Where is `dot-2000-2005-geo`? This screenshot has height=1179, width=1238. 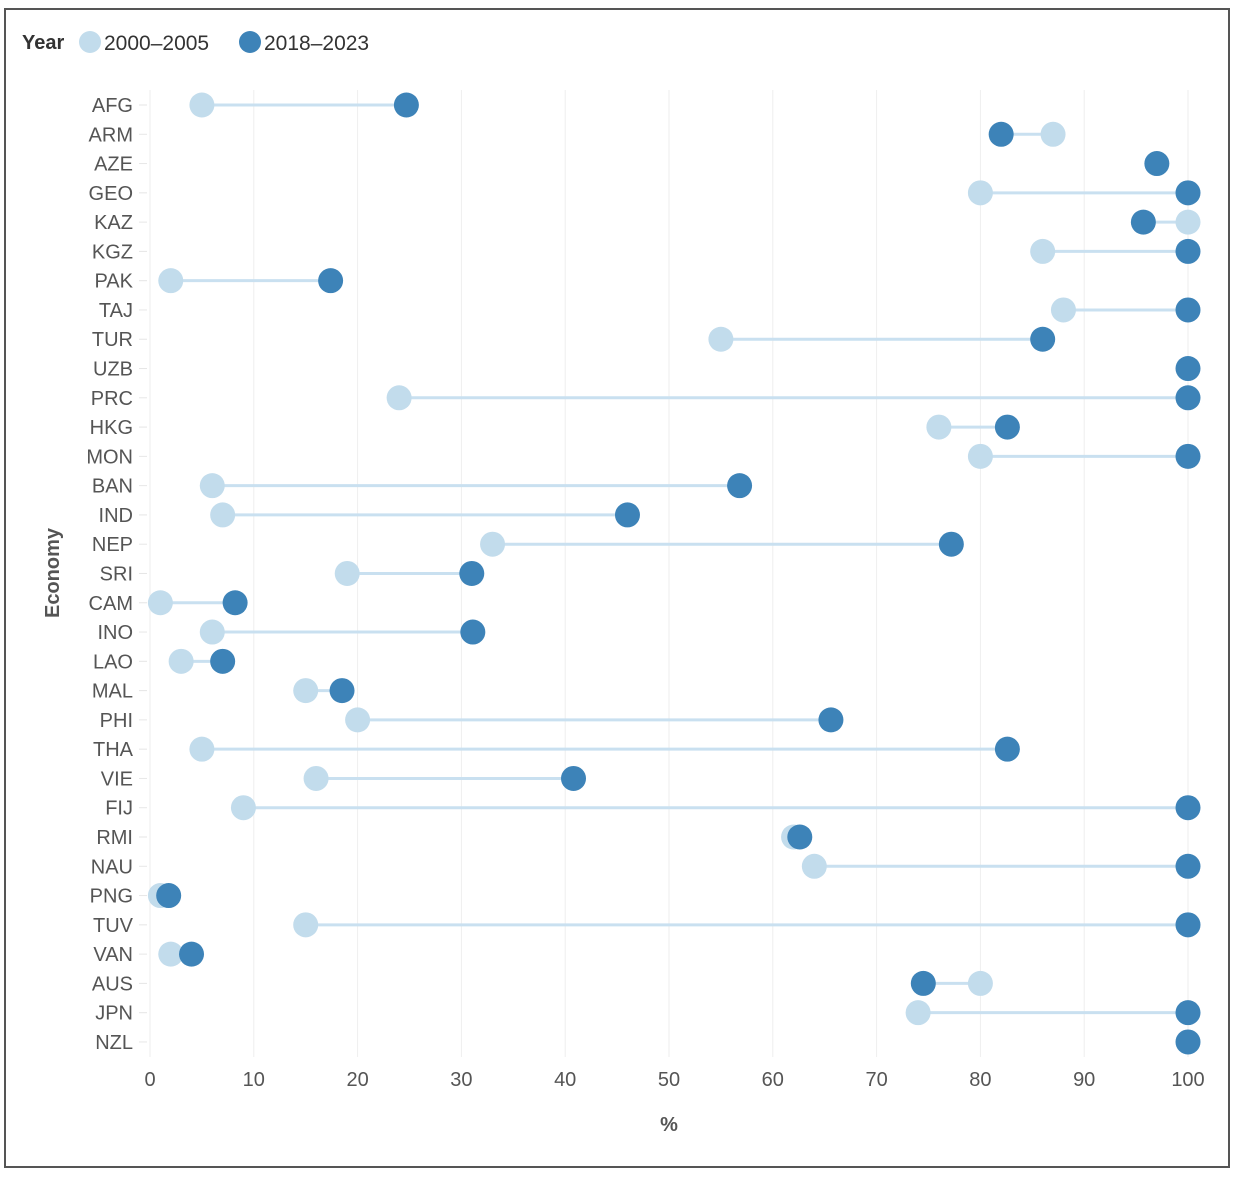 dot-2000-2005-geo is located at coordinates (980, 193).